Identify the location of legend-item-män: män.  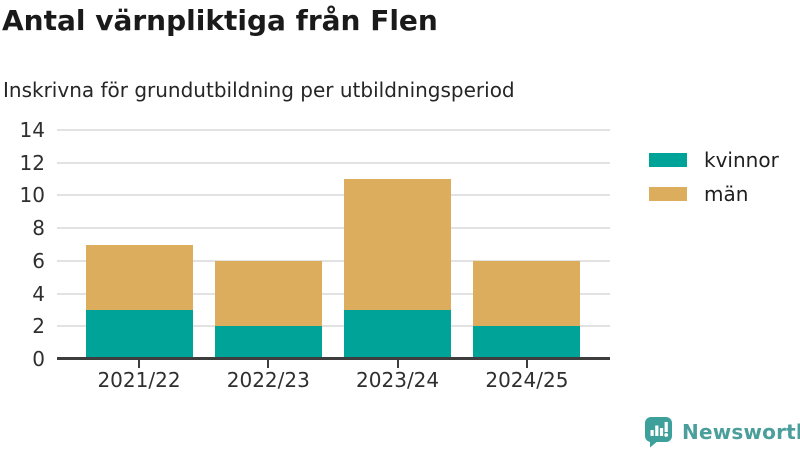
(714, 194).